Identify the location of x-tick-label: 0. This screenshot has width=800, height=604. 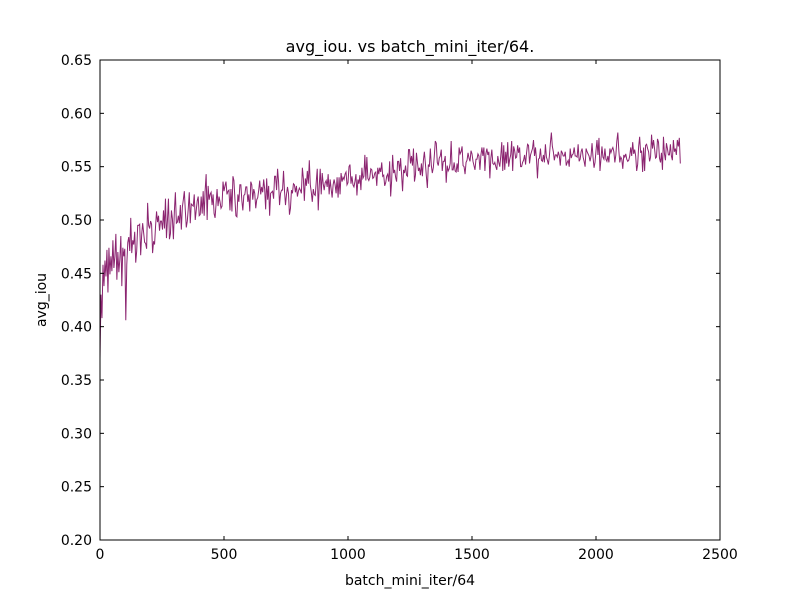
(100, 555).